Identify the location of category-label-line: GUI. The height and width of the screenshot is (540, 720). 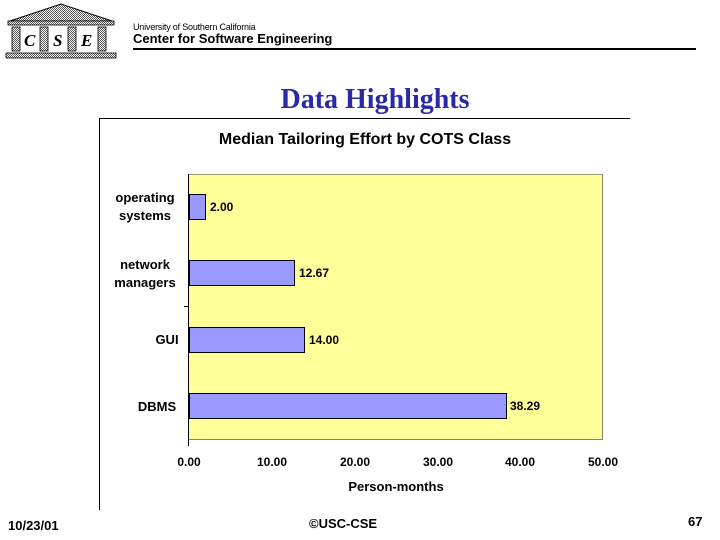
(167, 339).